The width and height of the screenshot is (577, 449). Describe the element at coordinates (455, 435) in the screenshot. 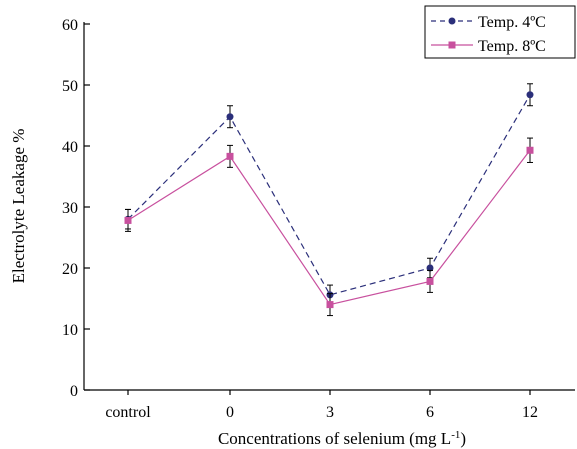

I see `x-axis-label-sup: -1` at that location.